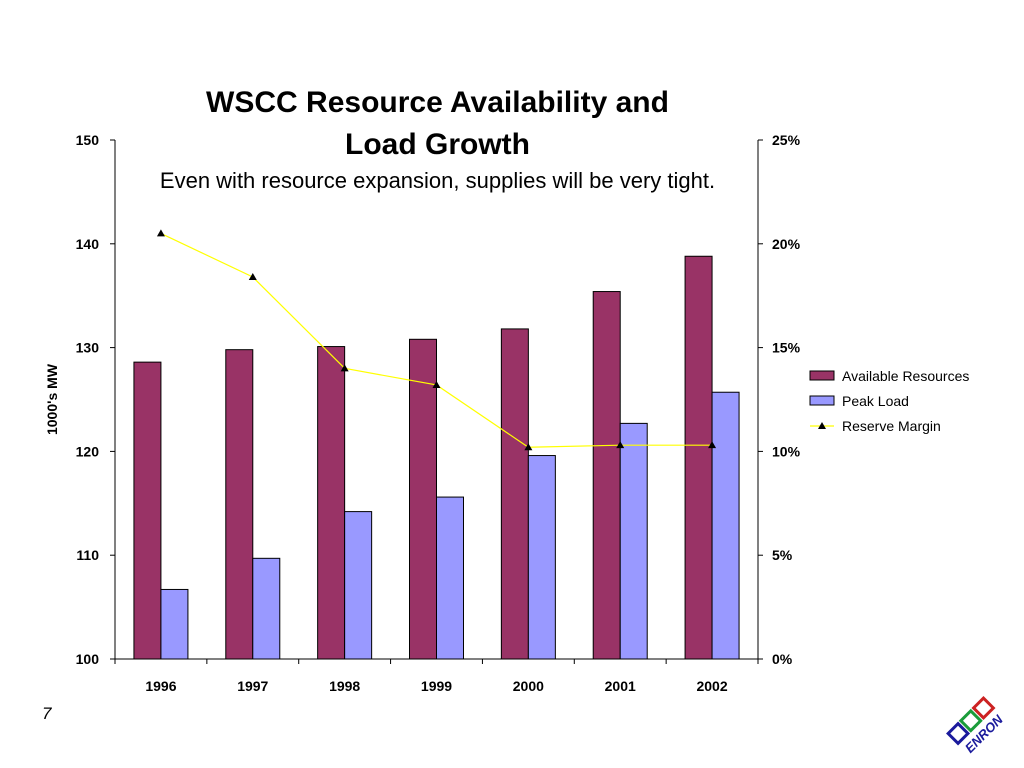 The height and width of the screenshot is (768, 1024). What do you see at coordinates (875, 401) in the screenshot?
I see `legend-label-peak-load: Peak Load` at bounding box center [875, 401].